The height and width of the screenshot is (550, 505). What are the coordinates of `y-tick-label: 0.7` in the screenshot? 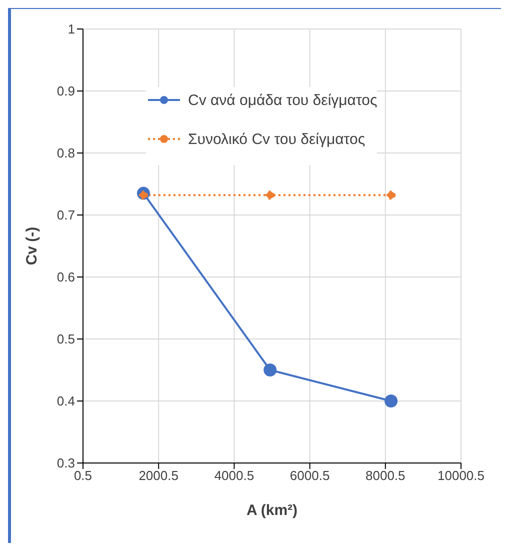 It's located at (65, 215).